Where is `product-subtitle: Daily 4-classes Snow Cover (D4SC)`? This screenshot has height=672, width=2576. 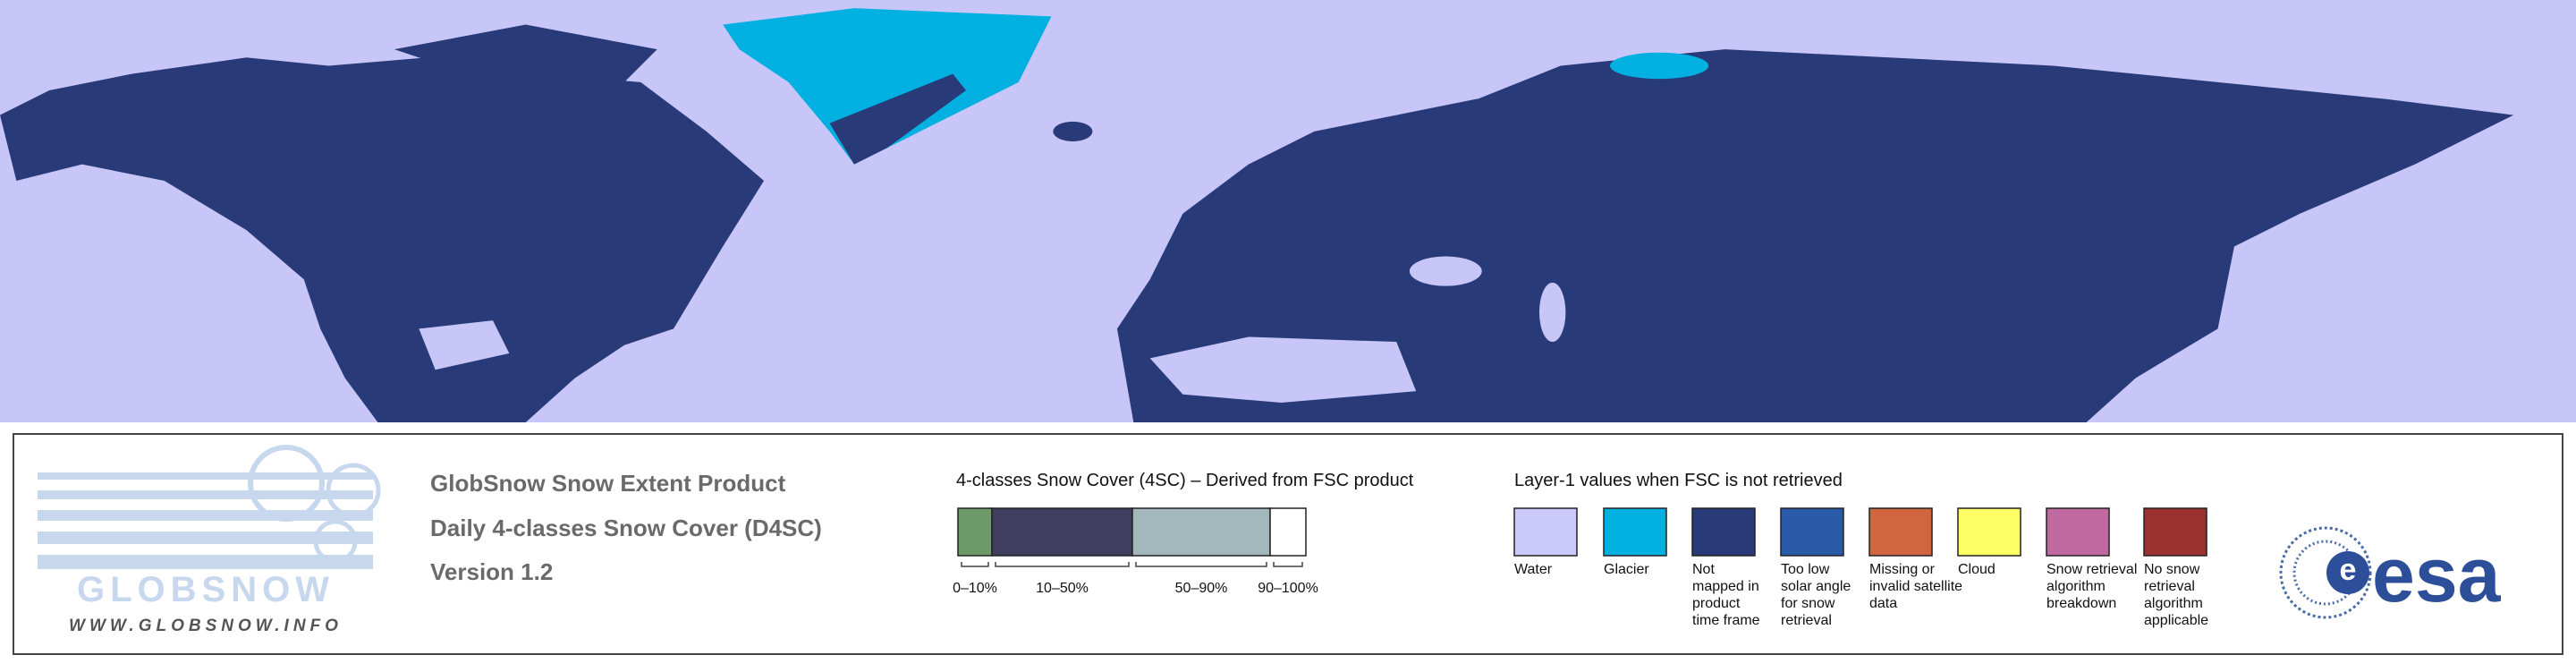 product-subtitle: Daily 4-classes Snow Cover (D4SC) is located at coordinates (626, 528).